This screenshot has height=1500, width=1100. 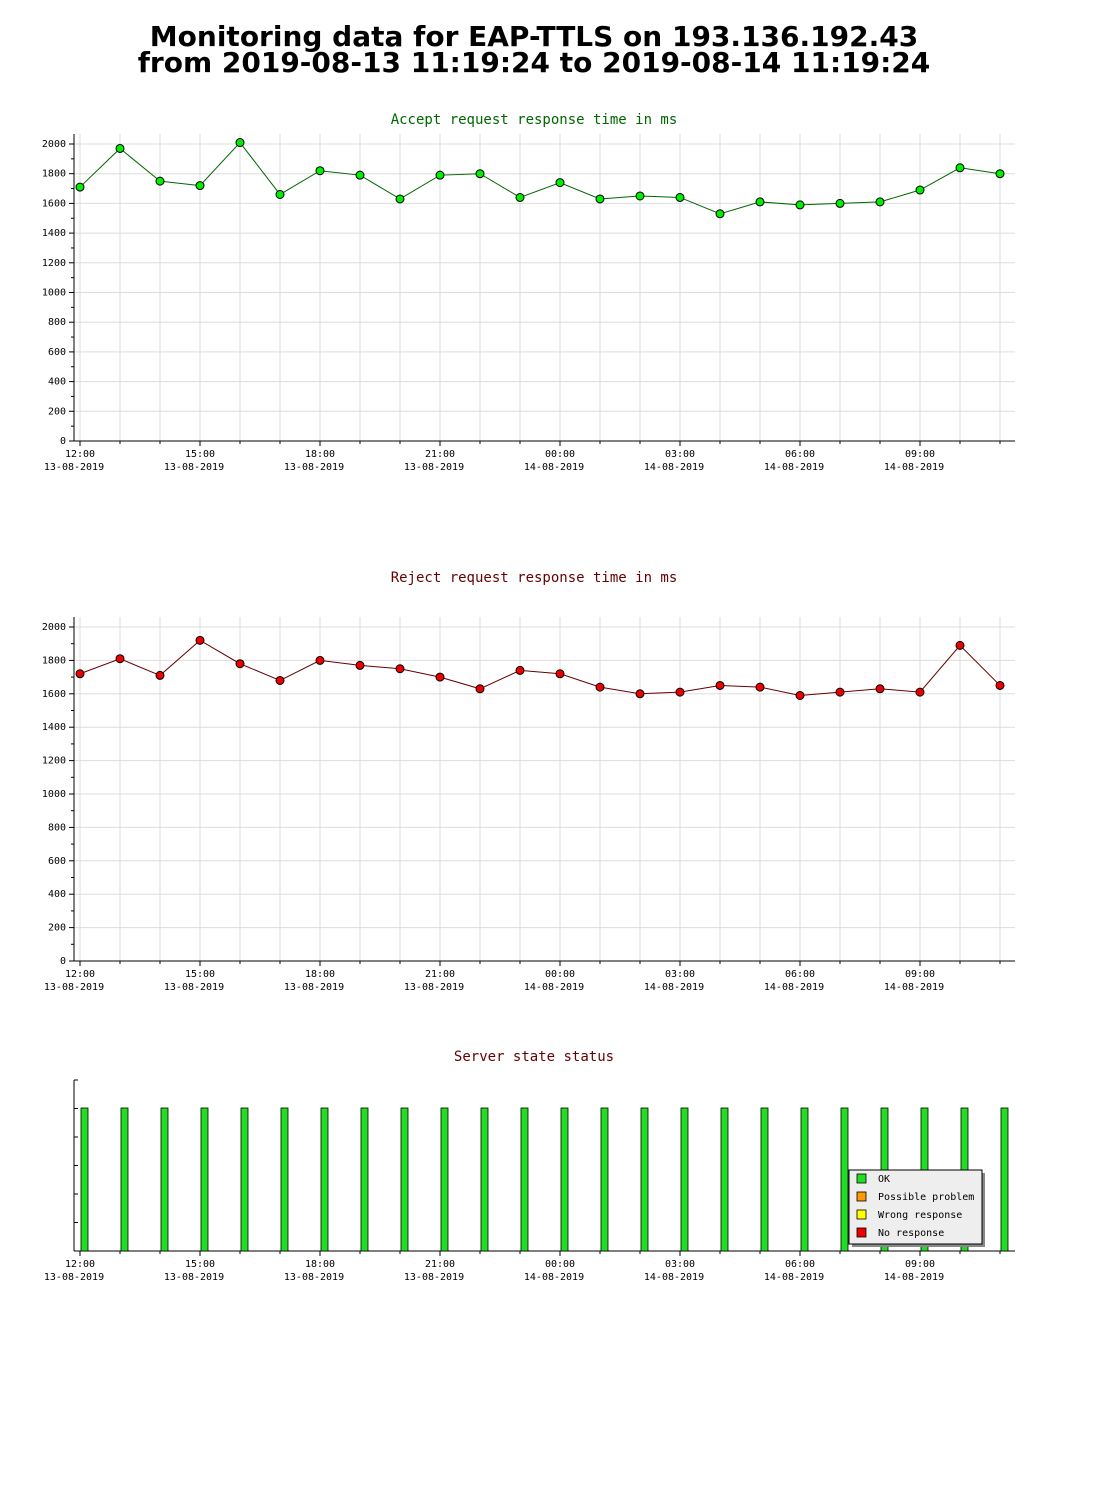 What do you see at coordinates (911, 1233) in the screenshot?
I see `legend-label: No response` at bounding box center [911, 1233].